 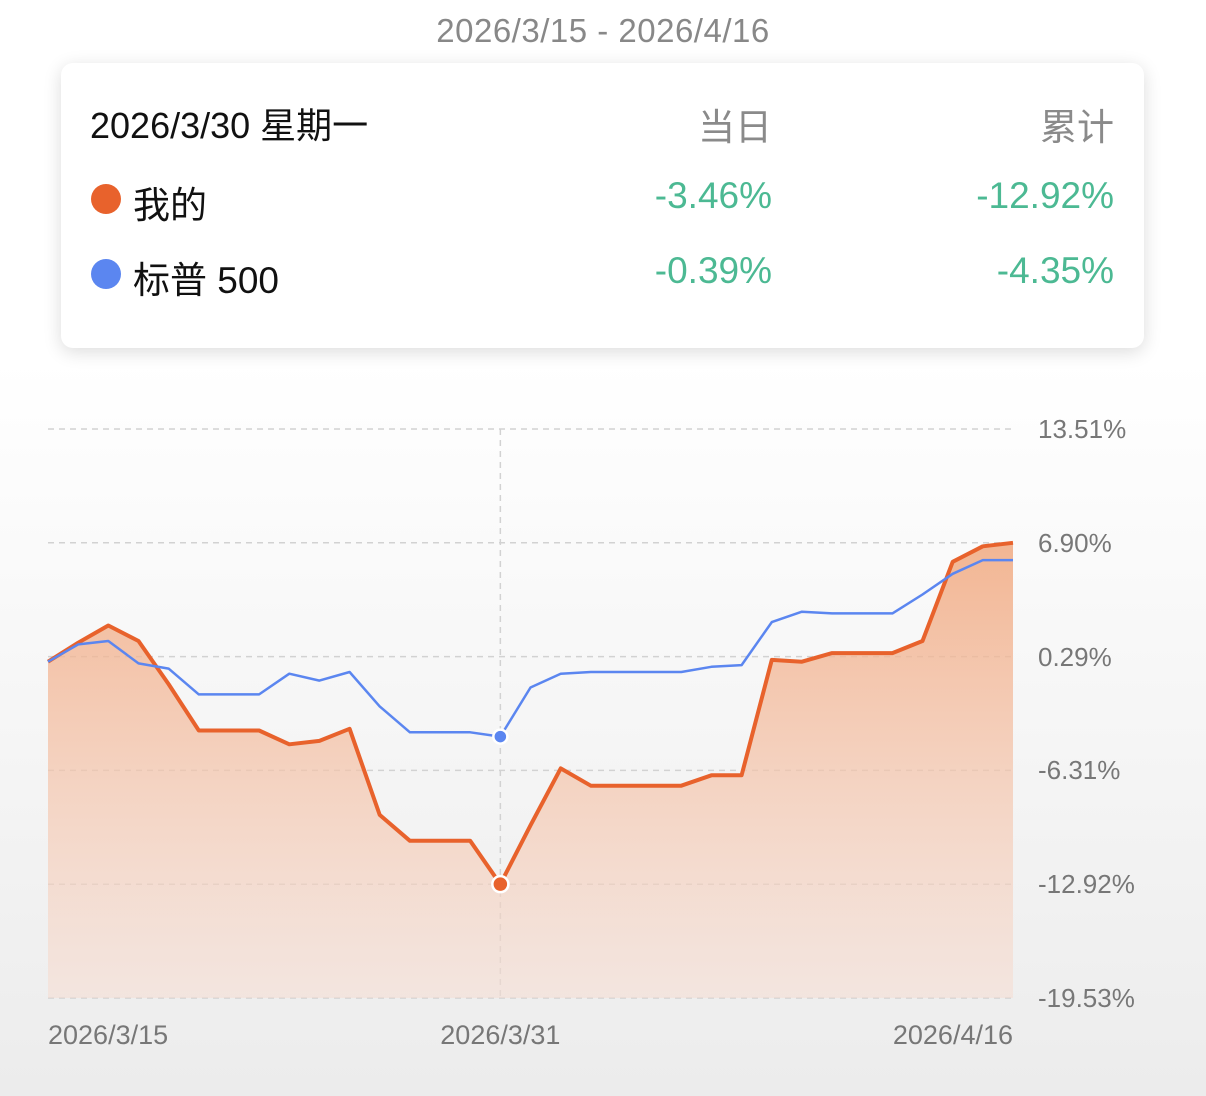 I want to click on orange-dot-icon, so click(x=106, y=199).